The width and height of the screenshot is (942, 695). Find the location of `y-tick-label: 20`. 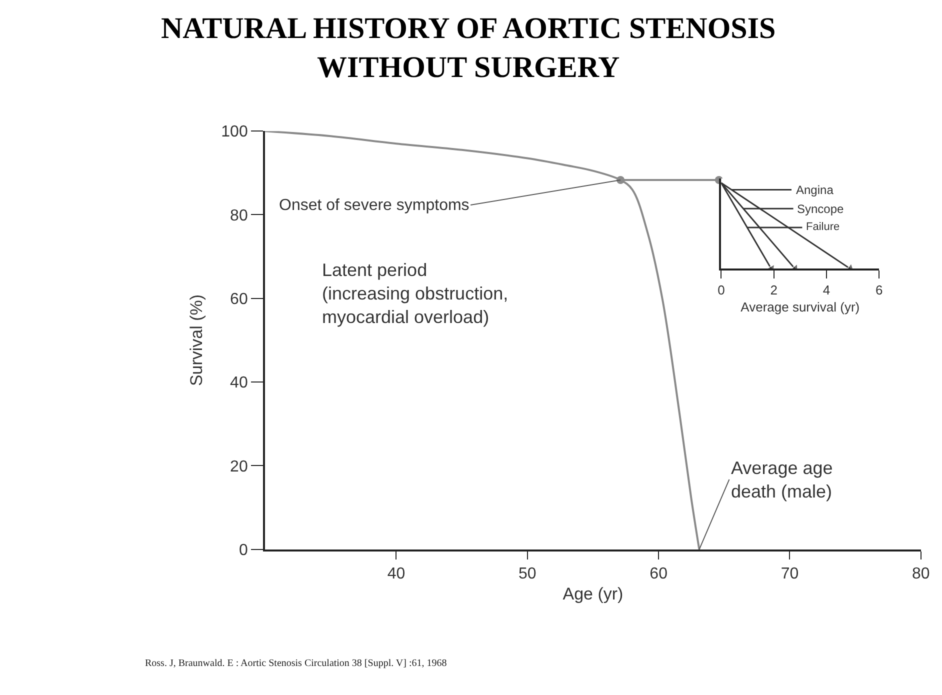

y-tick-label: 20 is located at coordinates (239, 467).